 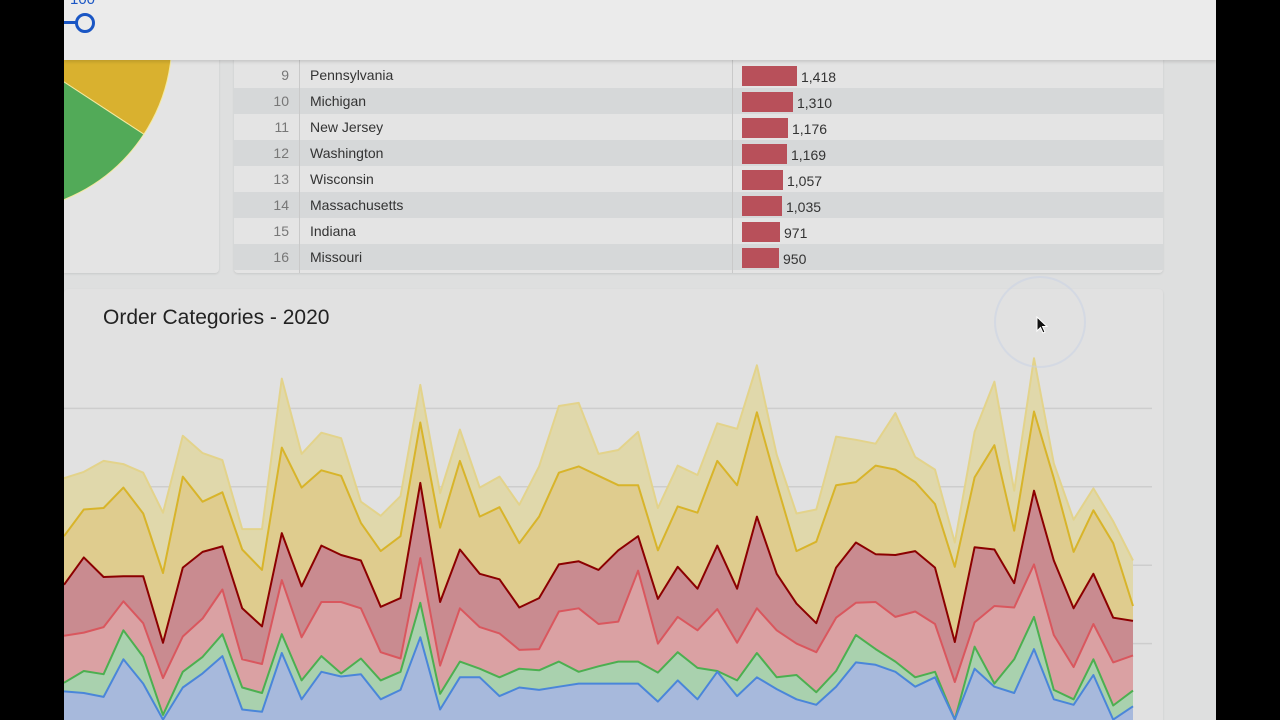 I want to click on row-value: 971, so click(x=796, y=233).